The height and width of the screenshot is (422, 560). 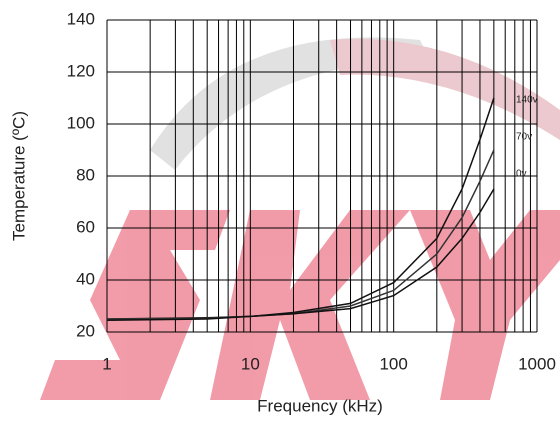 What do you see at coordinates (524, 137) in the screenshot?
I see `series-label: 70v` at bounding box center [524, 137].